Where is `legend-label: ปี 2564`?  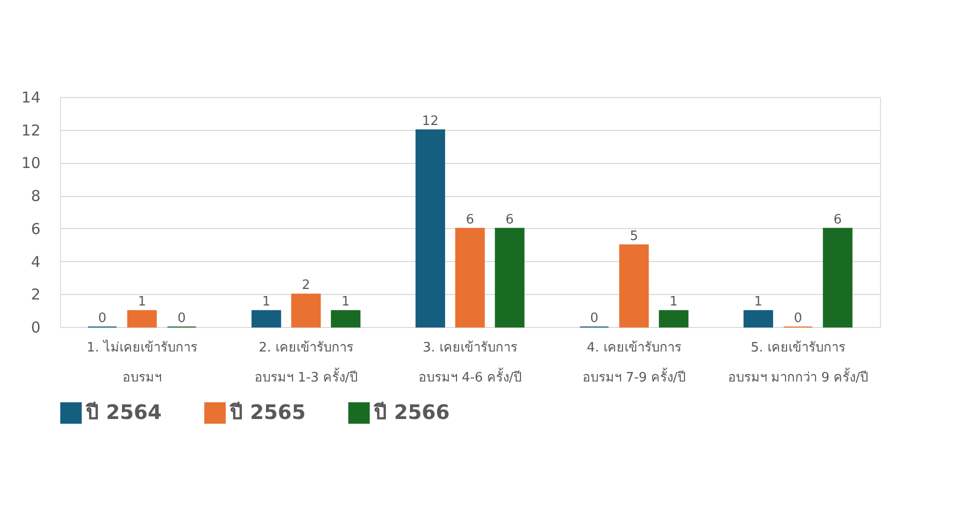
legend-label: ปี 2564 is located at coordinates (123, 412).